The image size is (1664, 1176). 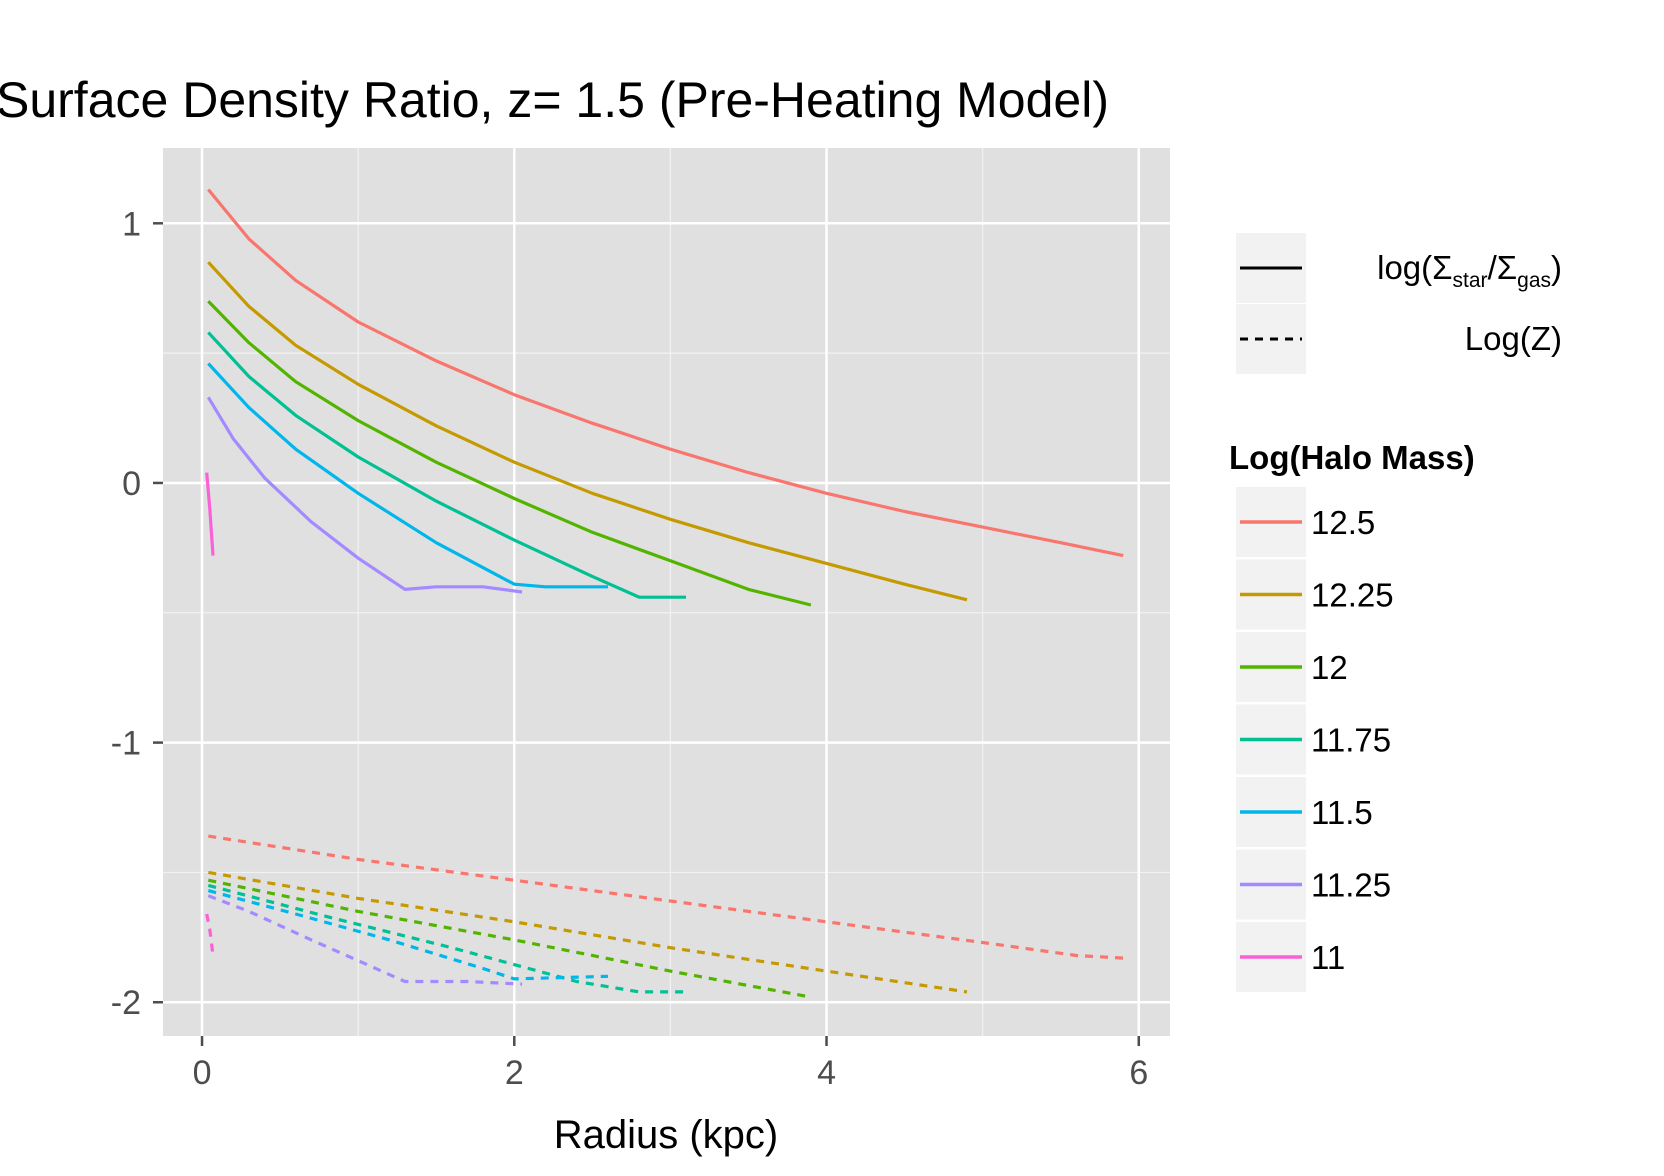 I want to click on legend-label: 11.25, so click(x=1351, y=885).